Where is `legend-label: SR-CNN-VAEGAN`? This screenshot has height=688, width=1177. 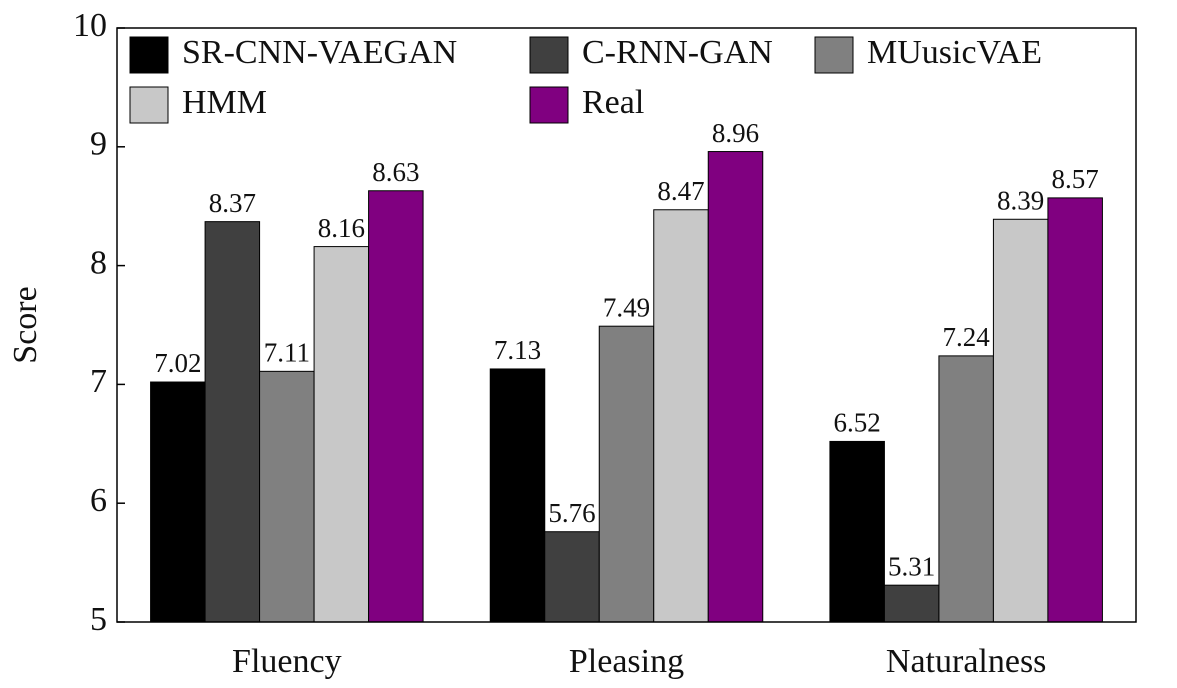
legend-label: SR-CNN-VAEGAN is located at coordinates (319, 52).